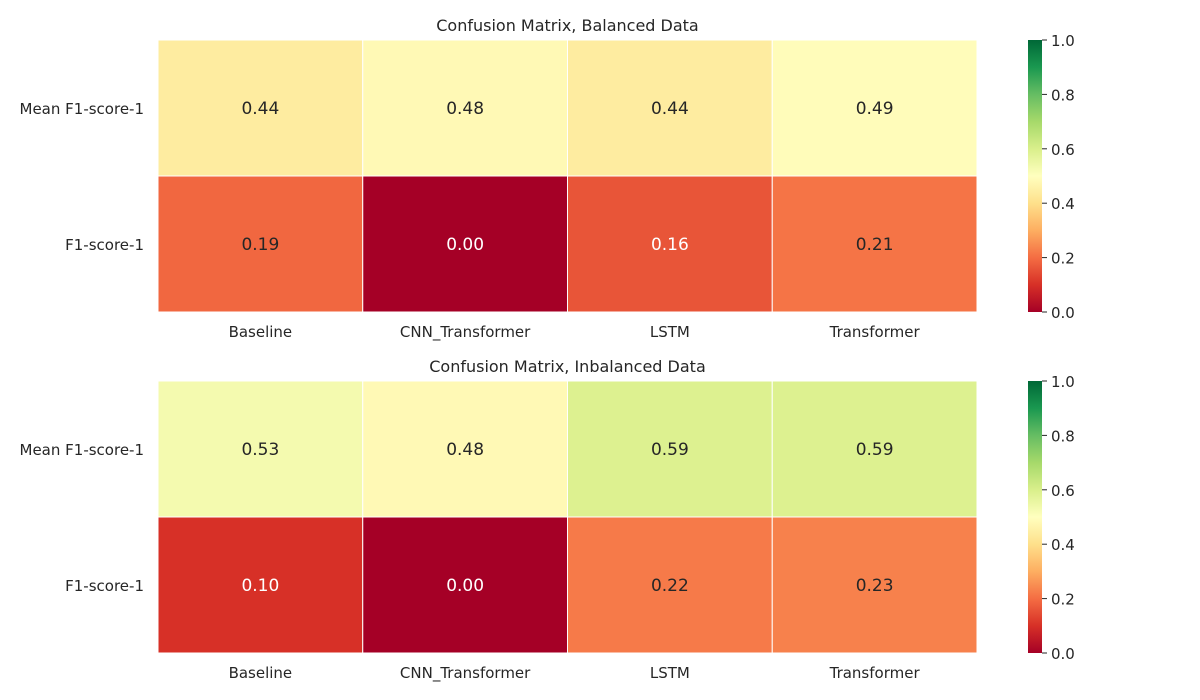  What do you see at coordinates (670, 586) in the screenshot?
I see `cell-value-label: 0.22` at bounding box center [670, 586].